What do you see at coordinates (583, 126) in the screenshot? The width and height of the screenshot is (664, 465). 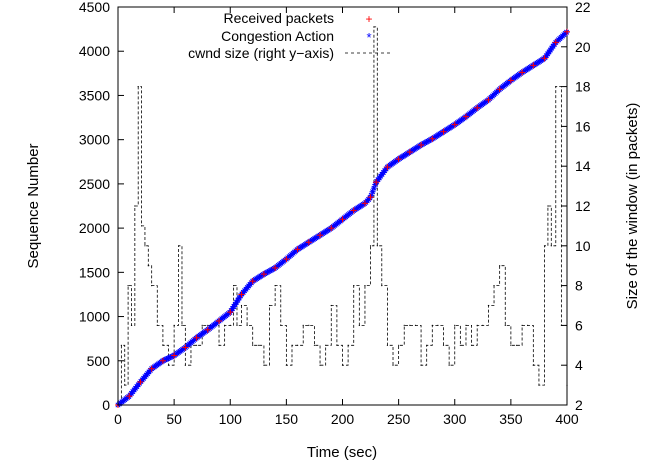 I see `y2-tick-label: 16` at bounding box center [583, 126].